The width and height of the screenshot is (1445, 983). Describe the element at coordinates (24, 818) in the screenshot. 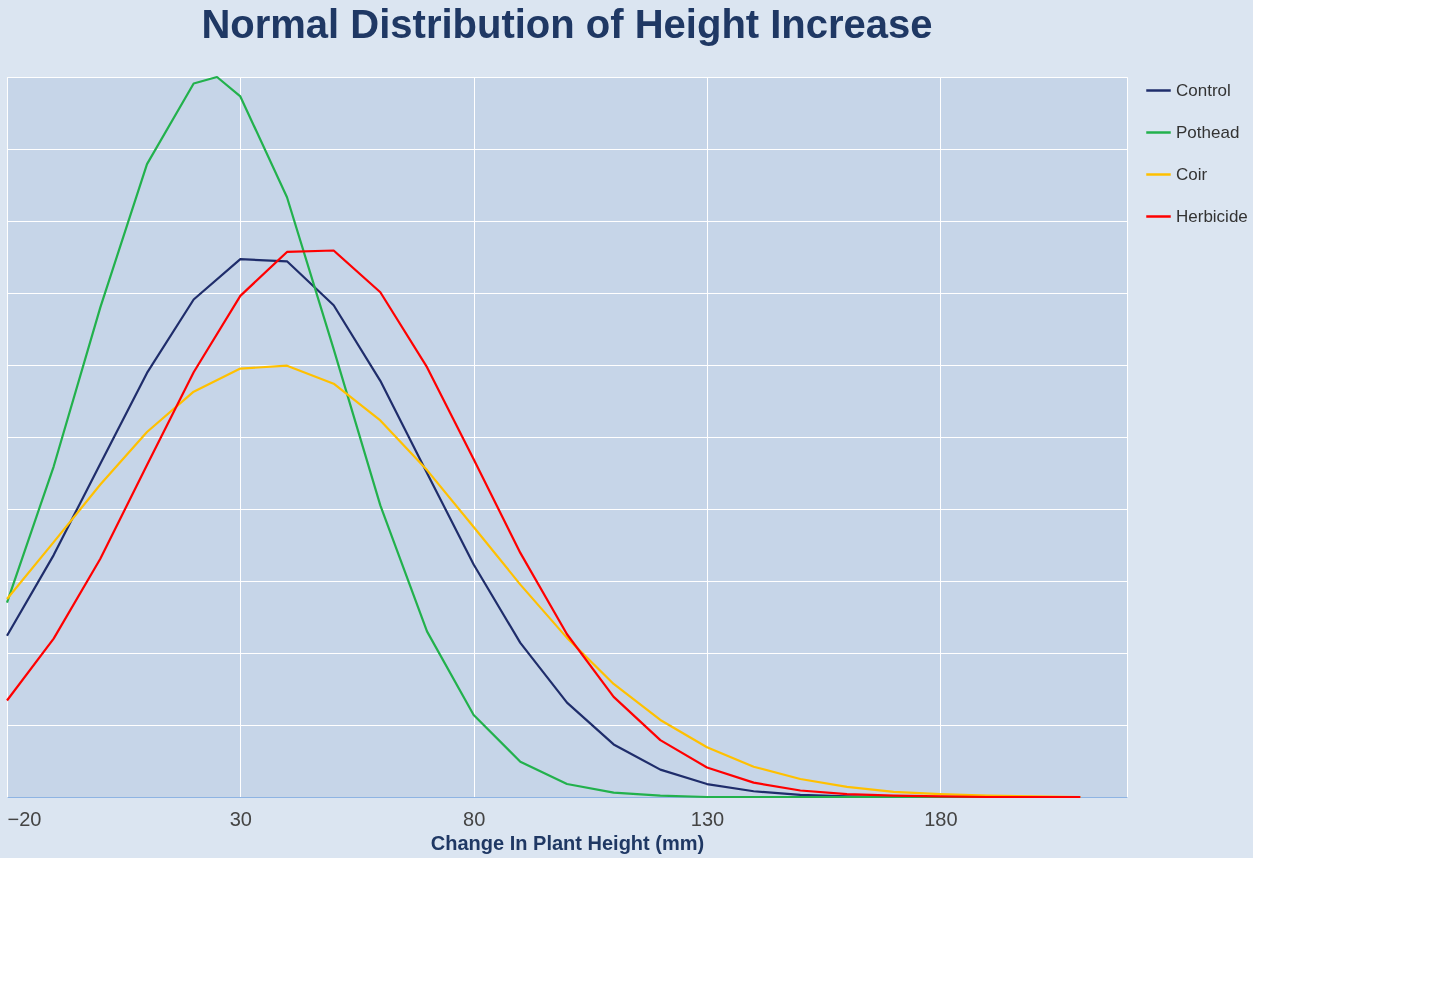

I see `x-tick-label: −20` at that location.